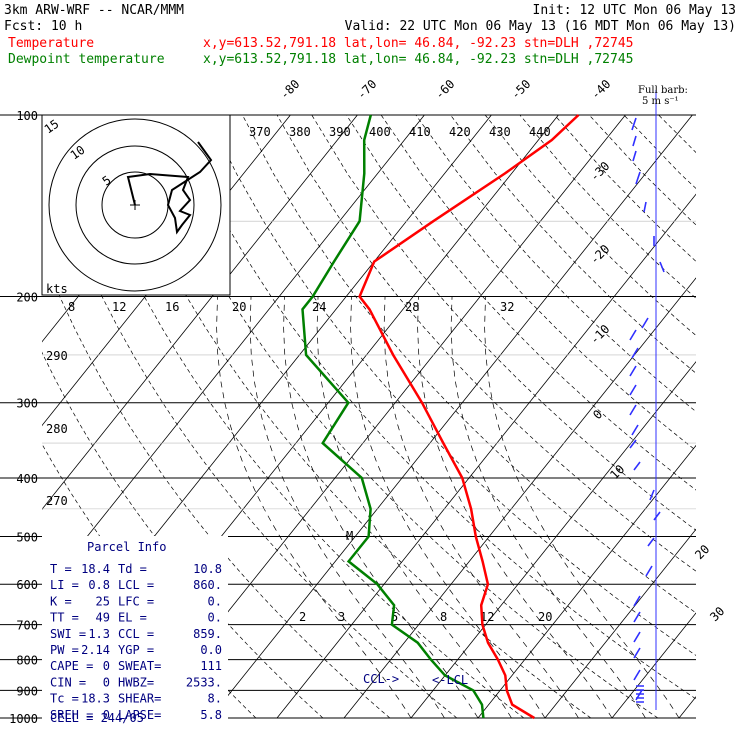 The image size is (740, 740). I want to click on parcel-info-cell: SHEAR=, so click(139, 699).